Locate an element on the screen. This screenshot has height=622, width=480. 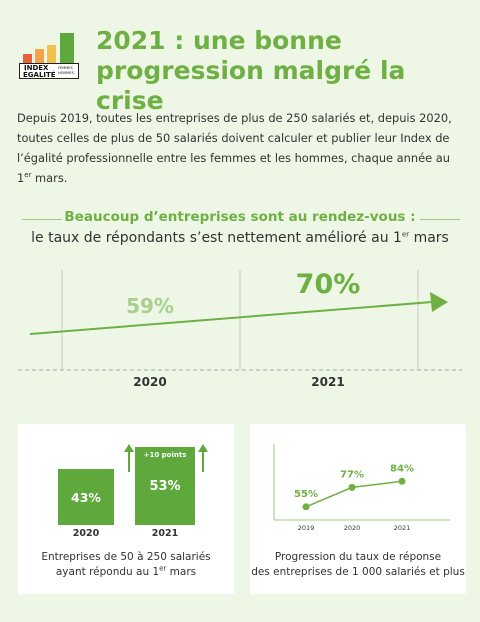
chart2-point-2019 is located at coordinates (306, 507).